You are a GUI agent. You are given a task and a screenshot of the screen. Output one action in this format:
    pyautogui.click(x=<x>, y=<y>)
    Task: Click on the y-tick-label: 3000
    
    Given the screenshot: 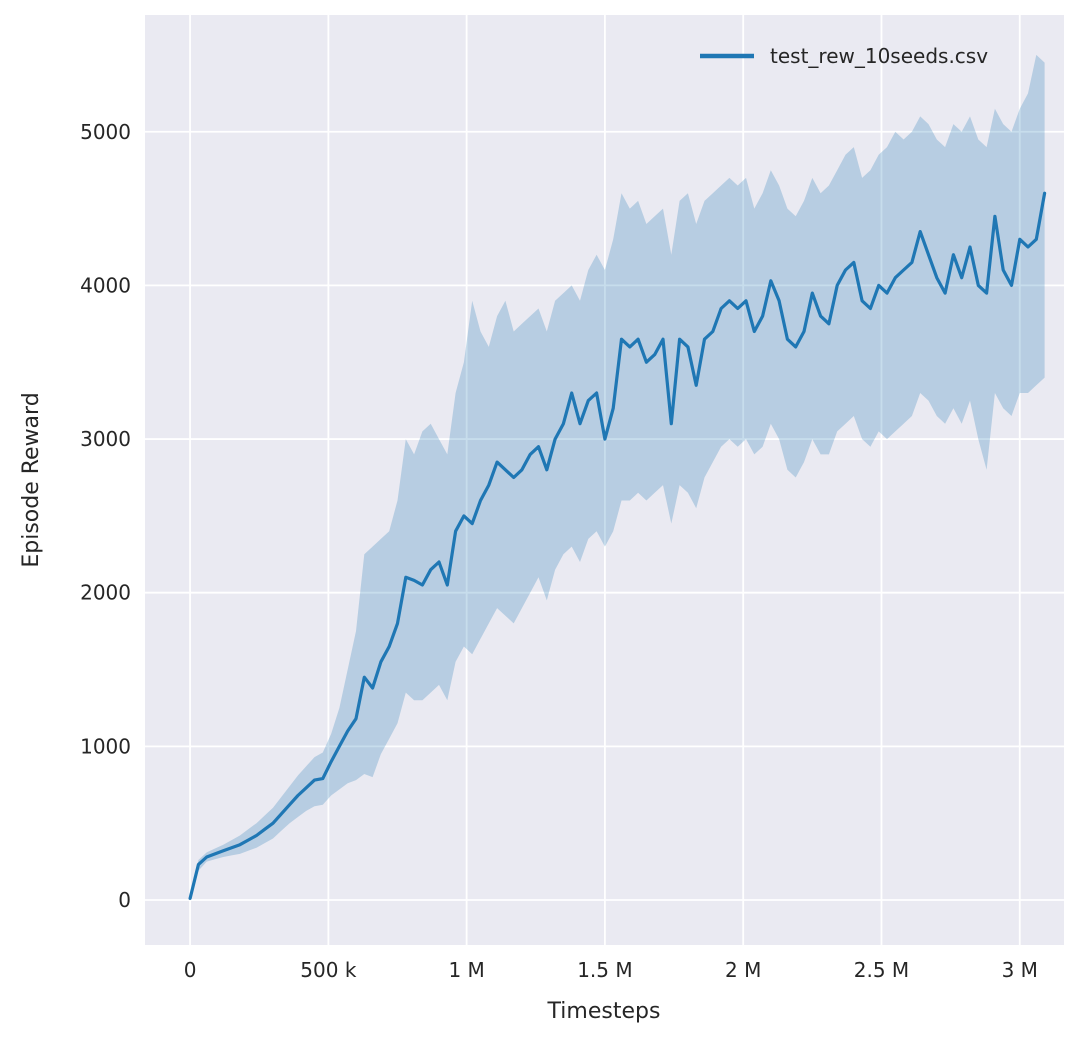 What is the action you would take?
    pyautogui.click(x=105, y=439)
    